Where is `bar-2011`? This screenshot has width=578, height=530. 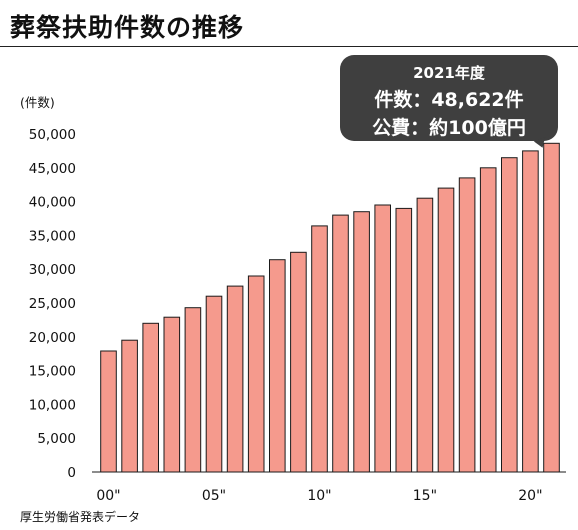
bar-2011 is located at coordinates (340, 343).